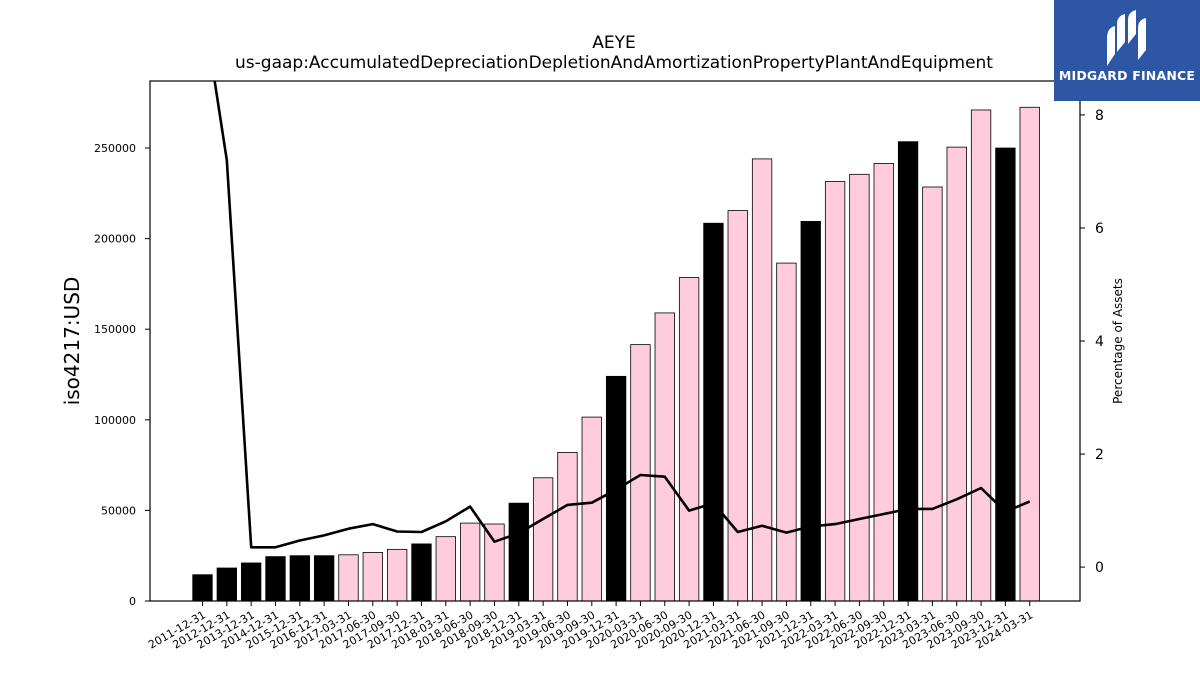 The image size is (1200, 675). Describe the element at coordinates (1099, 568) in the screenshot. I see `y-right-tick-label: 0` at that location.